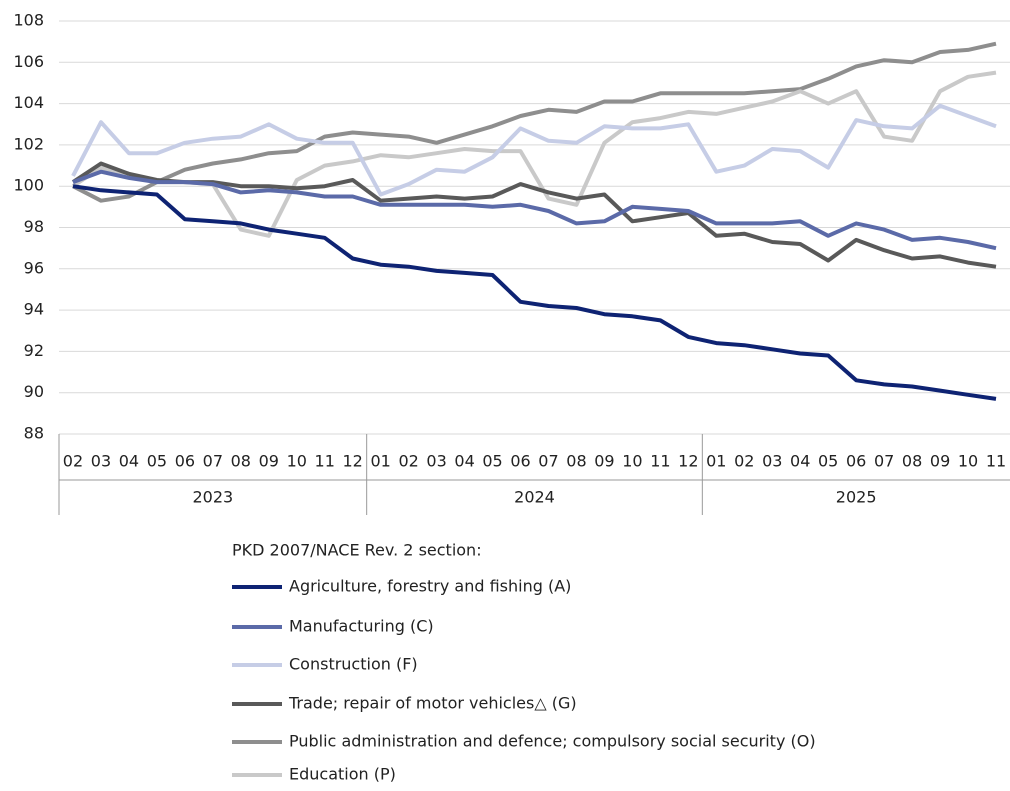 The width and height of the screenshot is (1010, 791). Describe the element at coordinates (28, 20) in the screenshot. I see `y-tick-label: 108` at that location.